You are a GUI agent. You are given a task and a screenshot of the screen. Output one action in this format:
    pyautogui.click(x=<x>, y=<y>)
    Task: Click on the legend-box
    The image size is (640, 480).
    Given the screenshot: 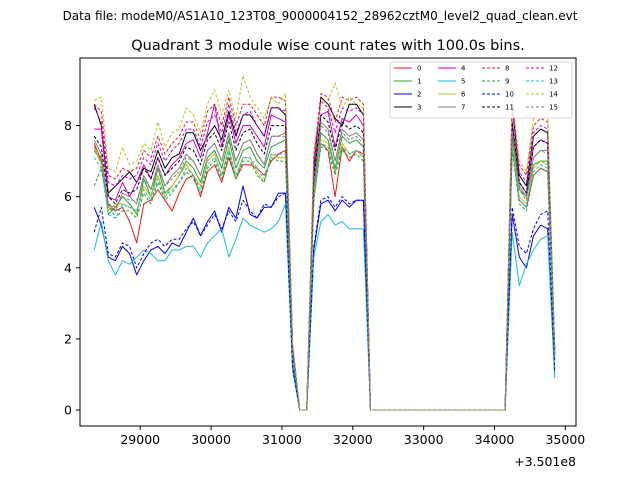 What is the action you would take?
    pyautogui.click(x=481, y=90)
    